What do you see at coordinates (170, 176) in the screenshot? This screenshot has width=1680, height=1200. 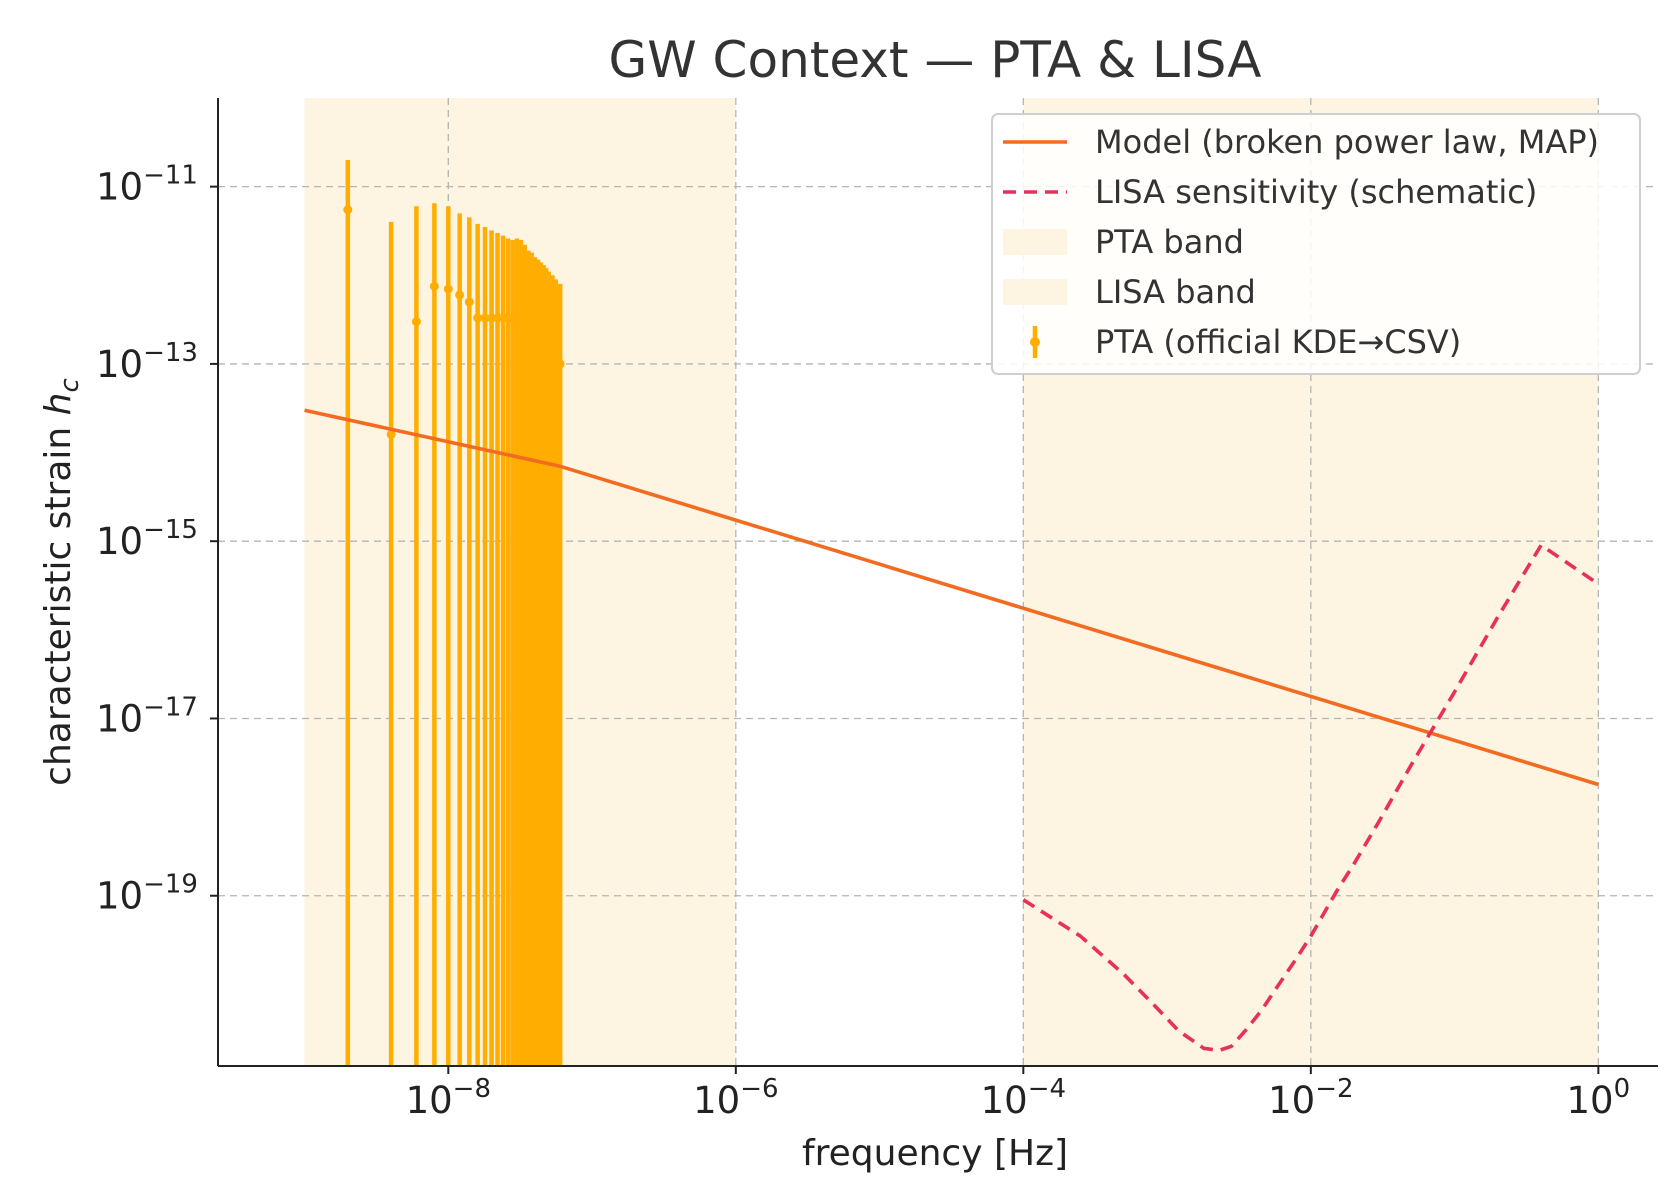 I see `y-tick-exponent: −11` at bounding box center [170, 176].